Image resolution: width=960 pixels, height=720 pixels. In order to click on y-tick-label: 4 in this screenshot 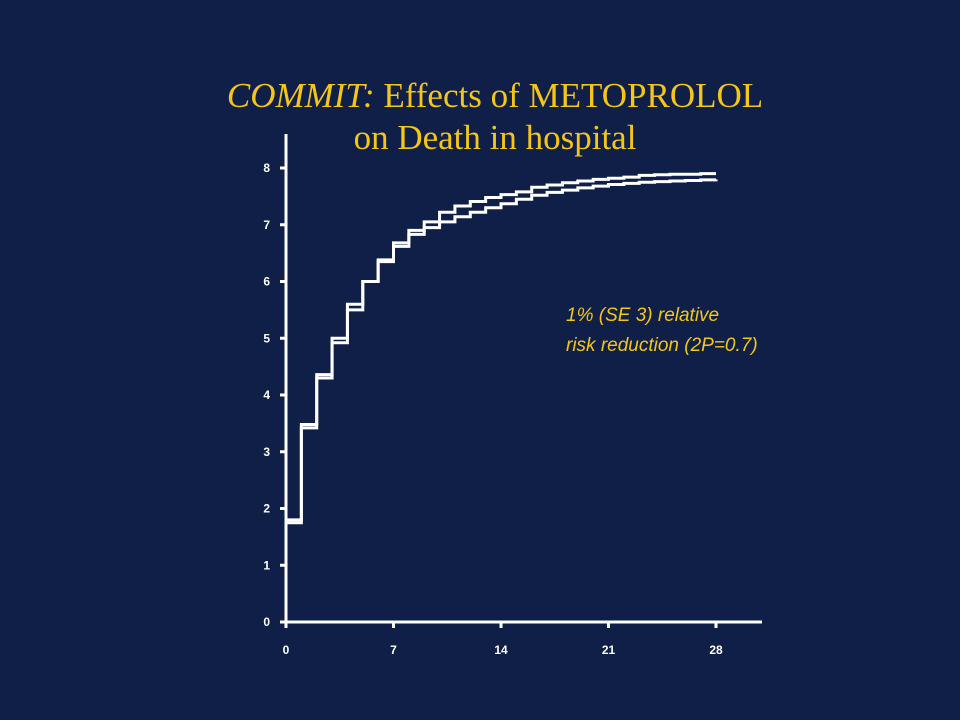, I will do `click(266, 395)`.